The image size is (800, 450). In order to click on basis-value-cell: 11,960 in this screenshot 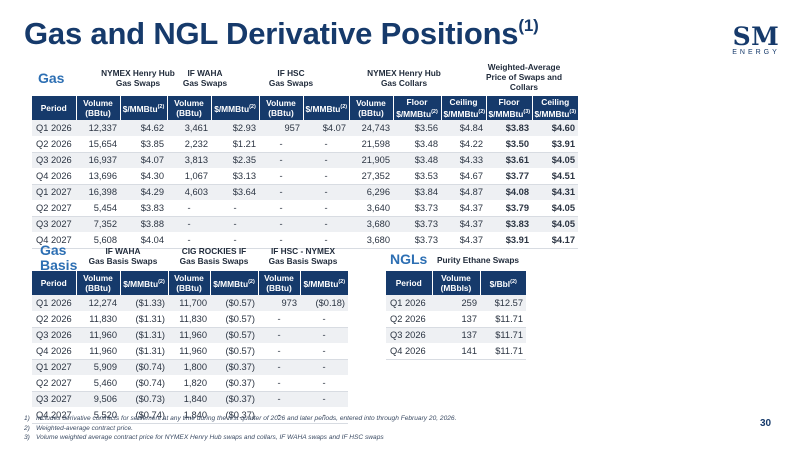, I will do `click(189, 351)`.